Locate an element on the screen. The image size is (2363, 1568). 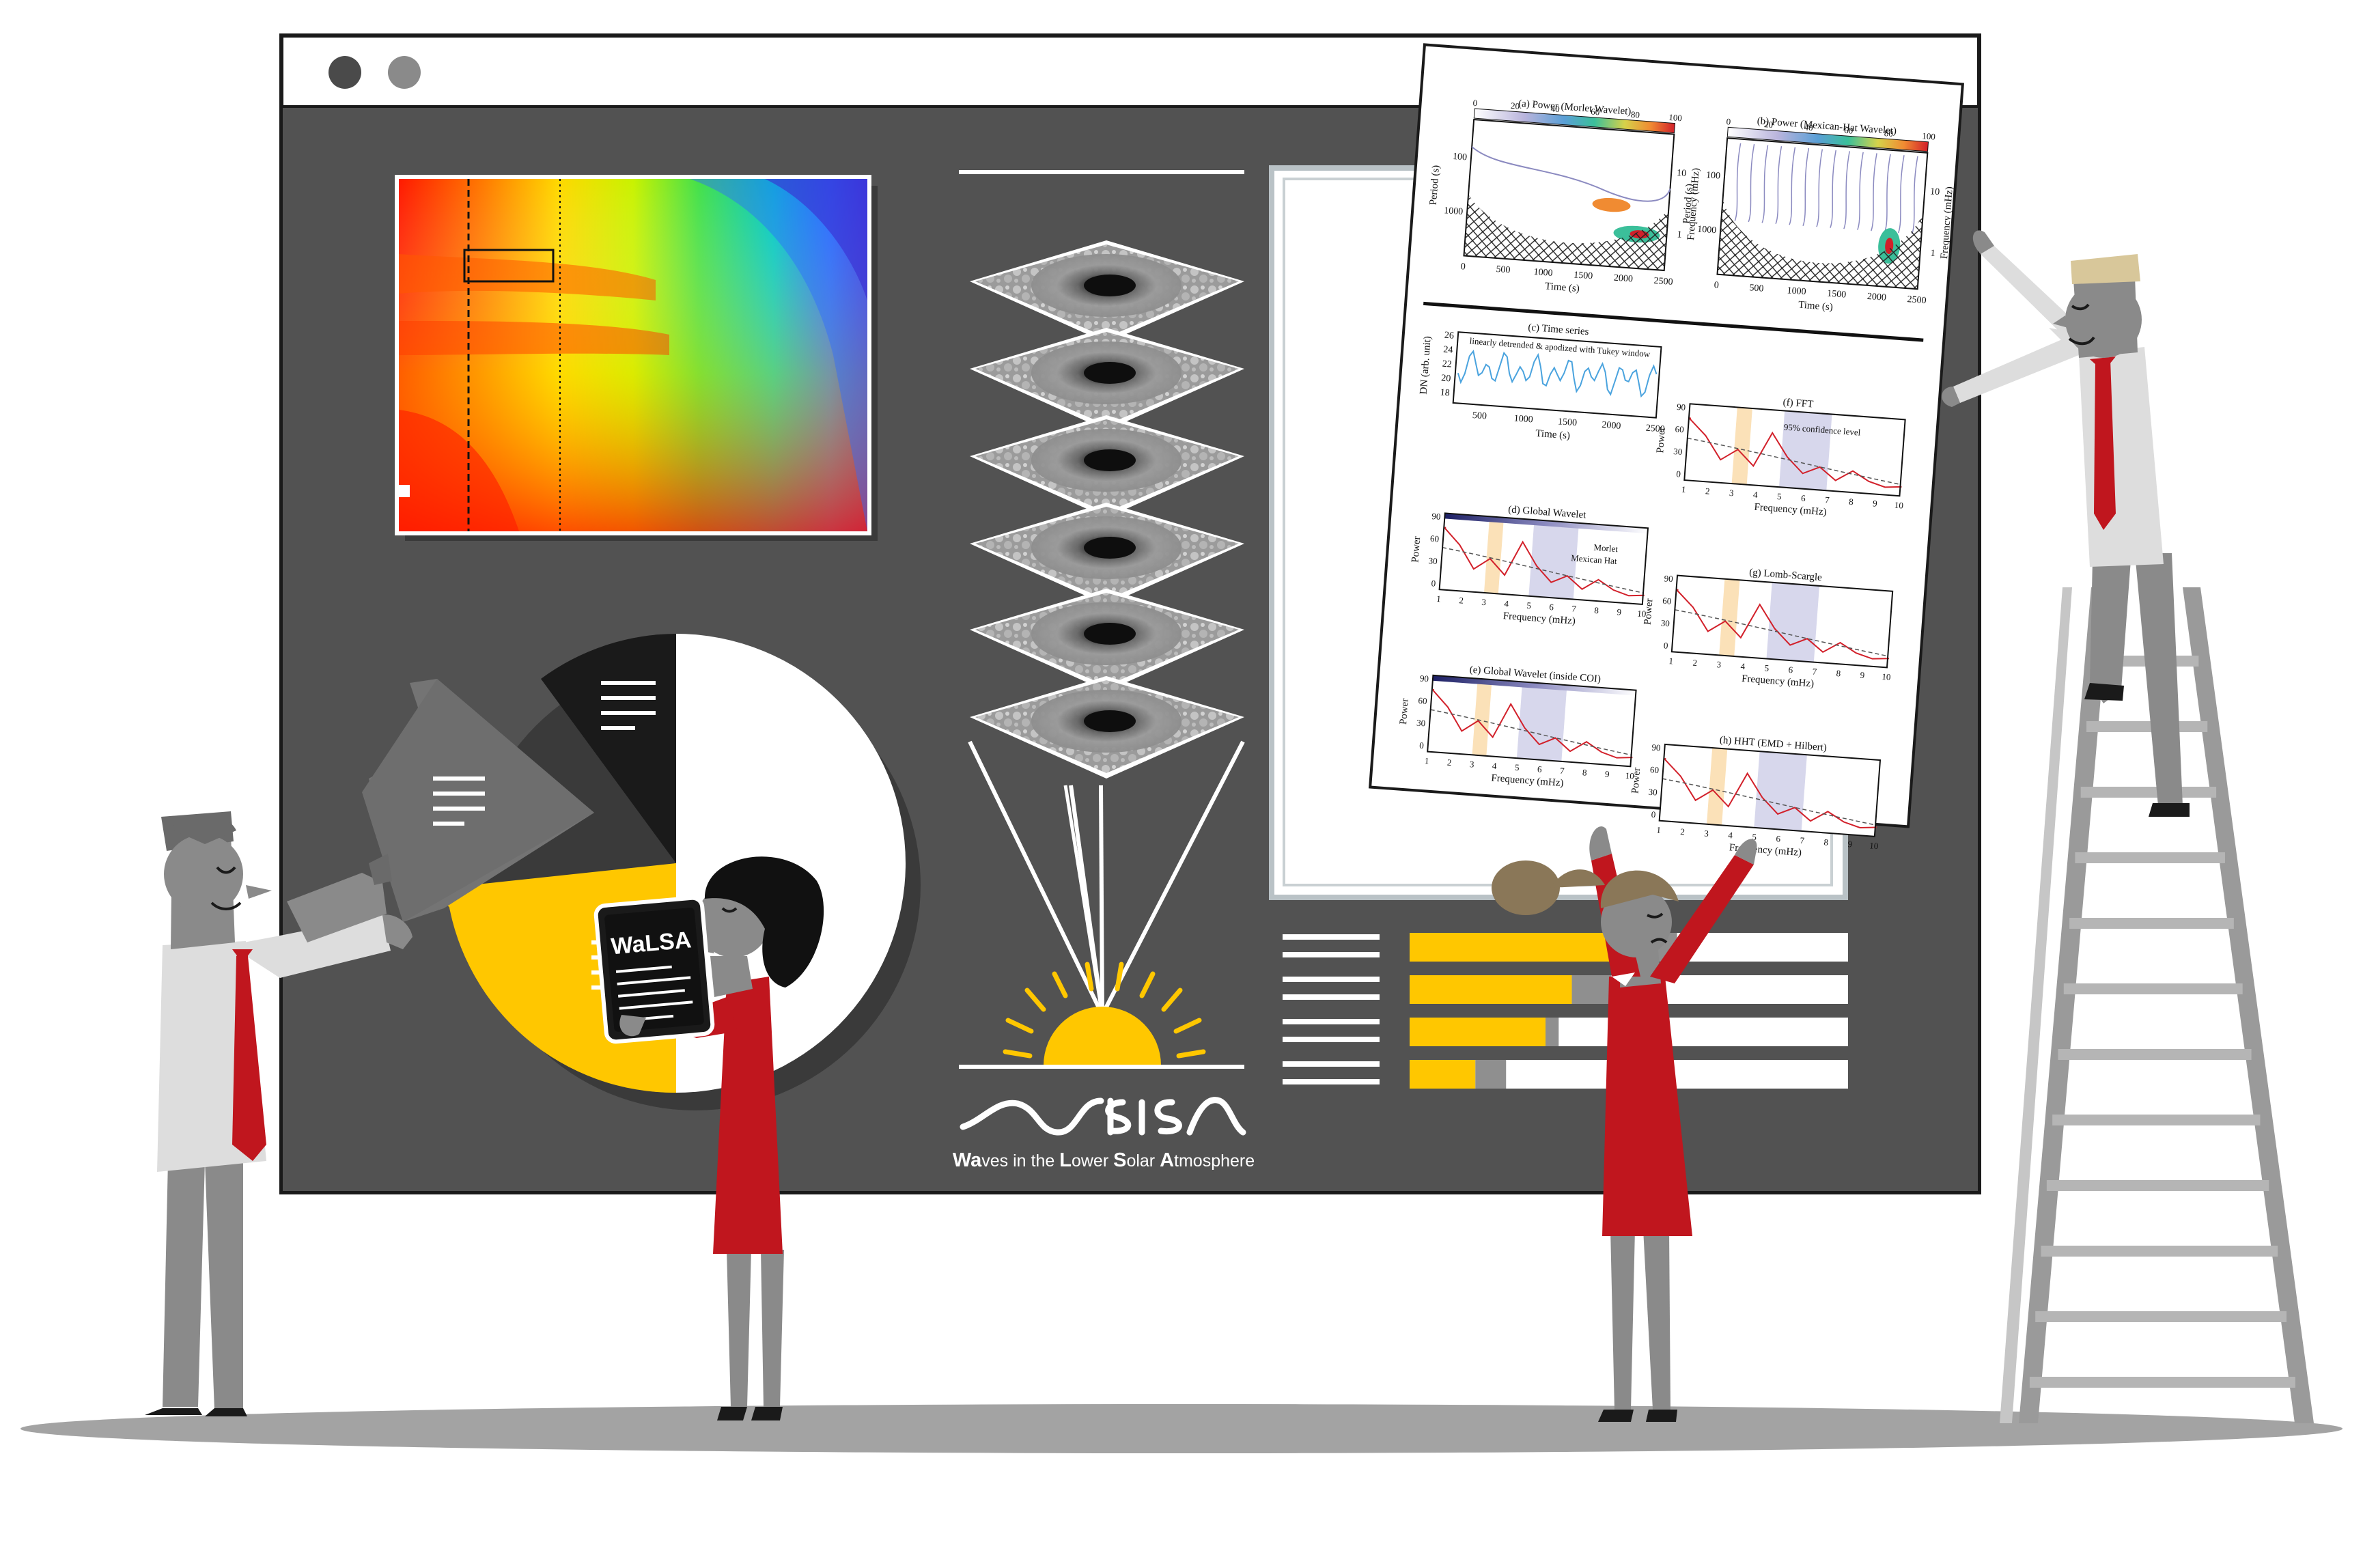
panel-e-xtick: 7 is located at coordinates (1562, 771).